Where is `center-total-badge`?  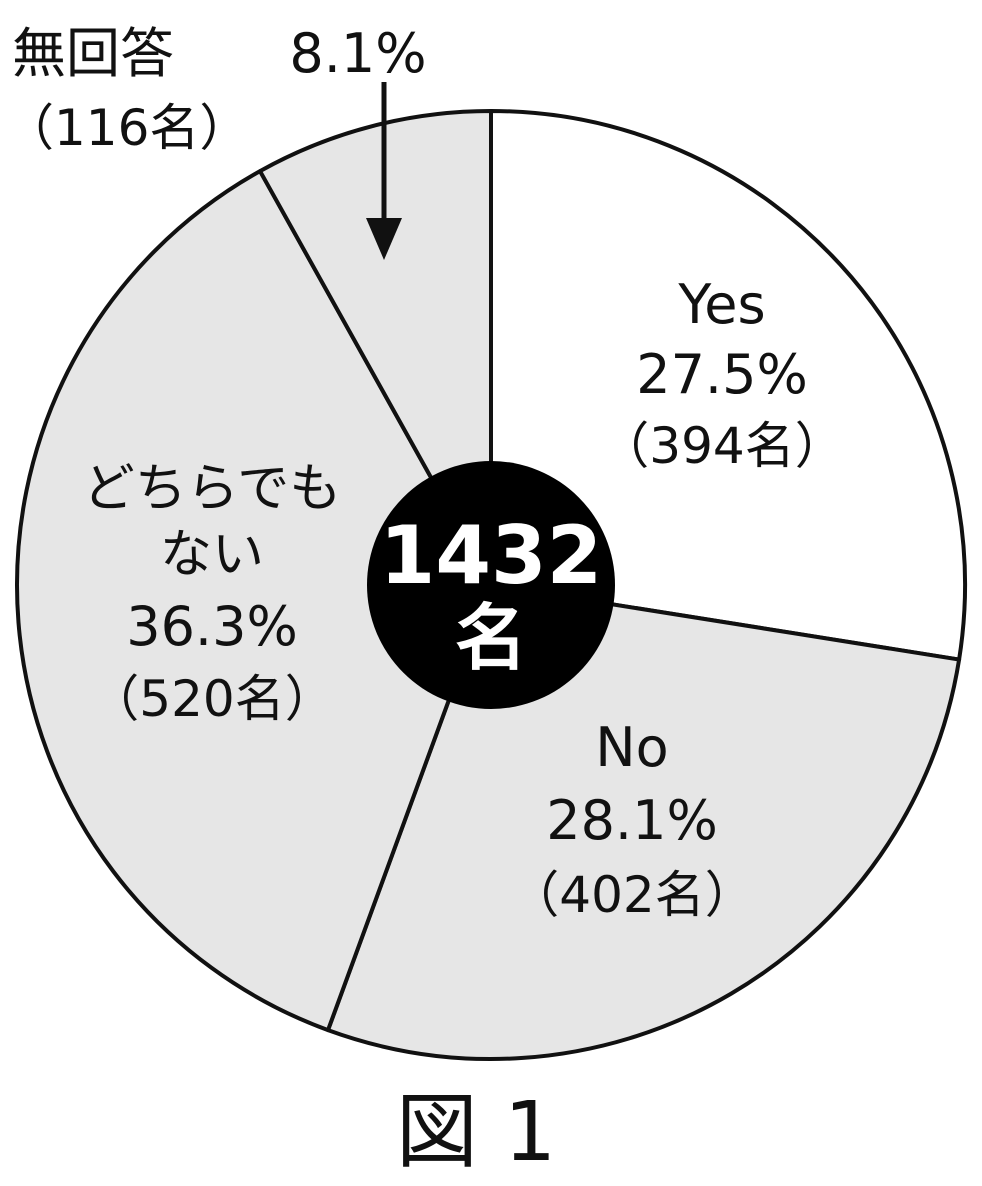 center-total-badge is located at coordinates (491, 585).